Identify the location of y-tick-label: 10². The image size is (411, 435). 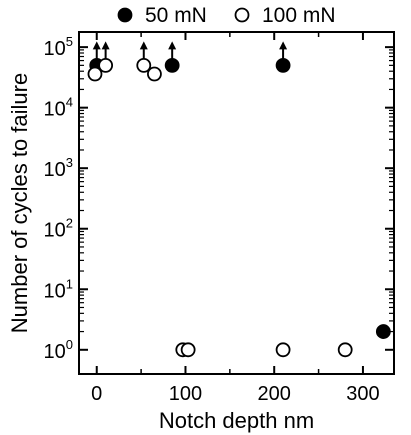
(58, 229).